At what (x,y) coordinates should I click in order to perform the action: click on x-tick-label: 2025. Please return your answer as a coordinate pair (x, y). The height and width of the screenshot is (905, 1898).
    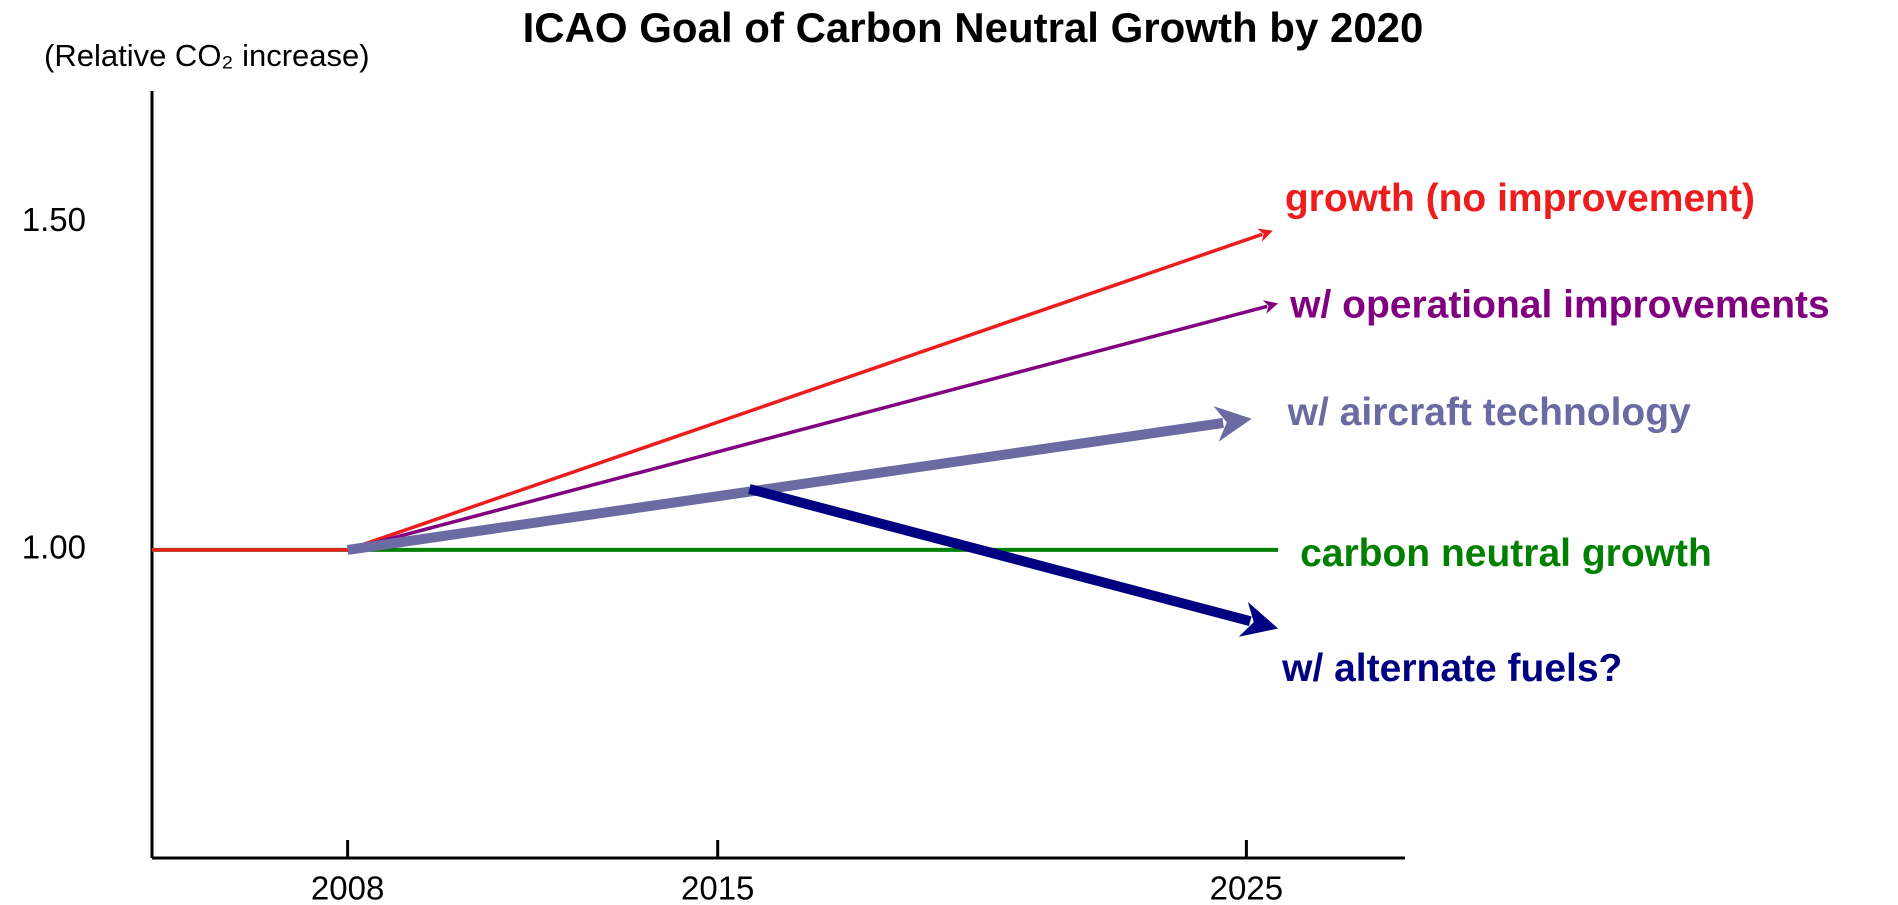
    Looking at the image, I should click on (1246, 887).